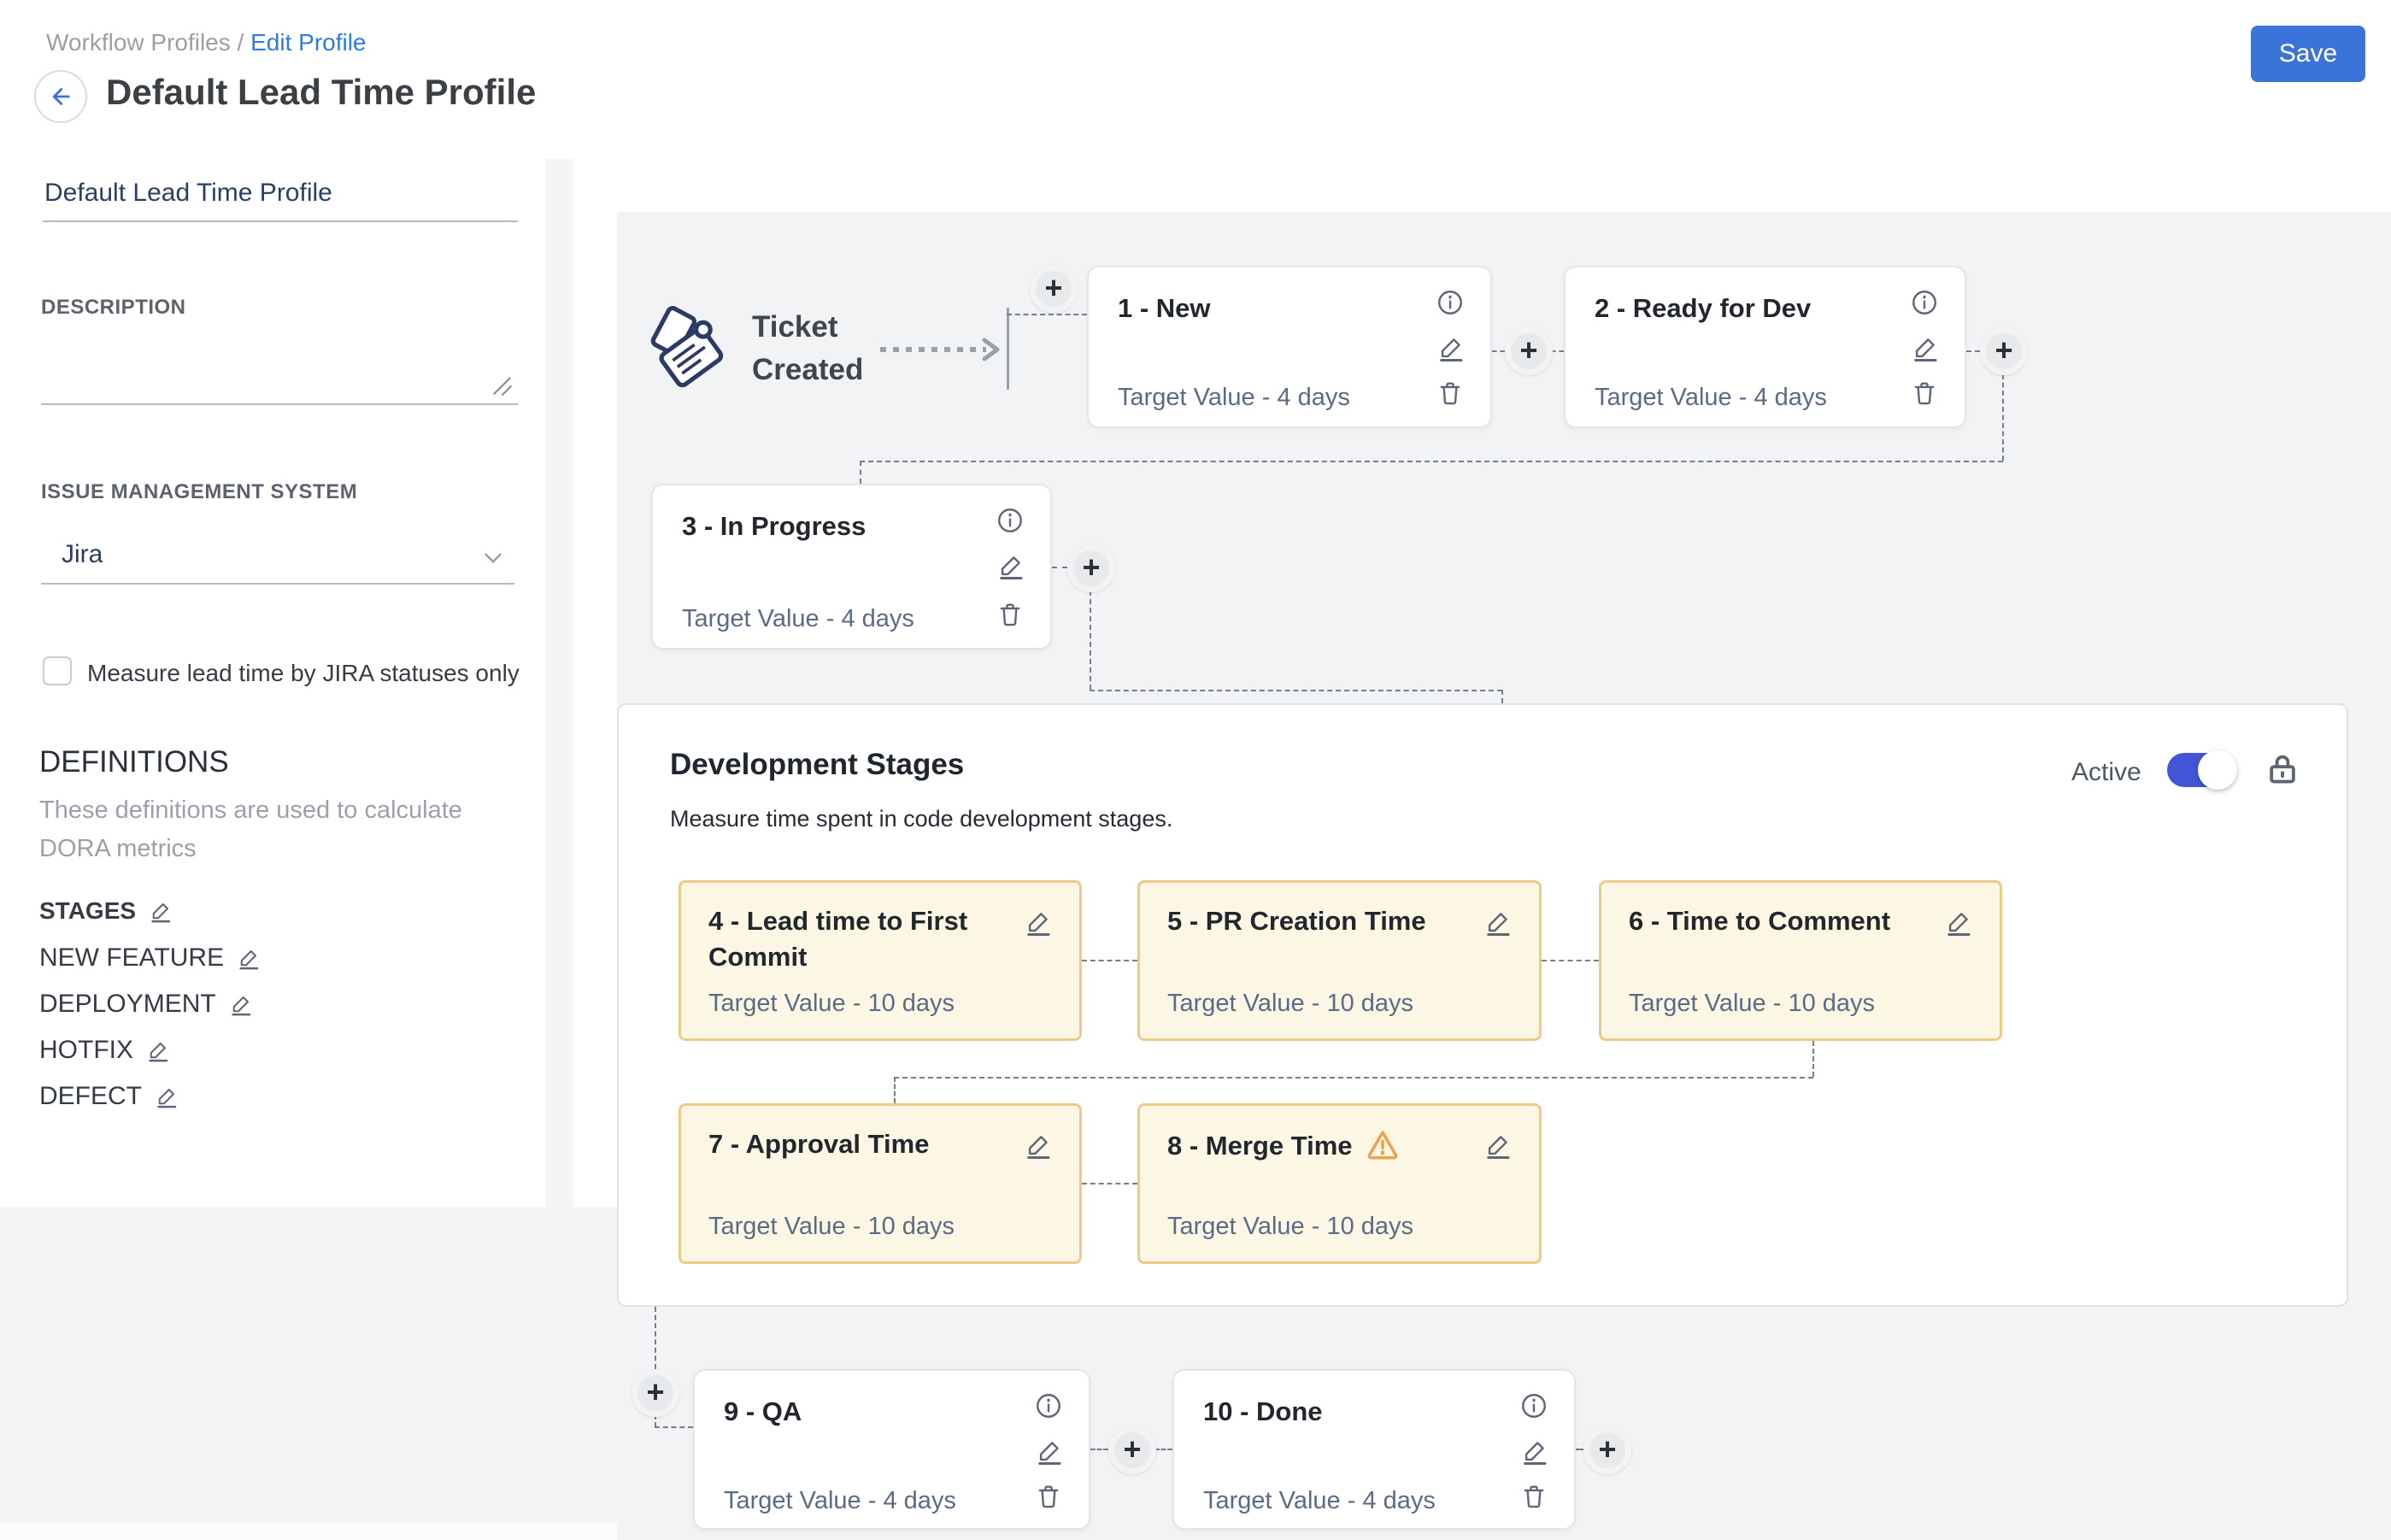 The image size is (2391, 1540). Describe the element at coordinates (819, 1144) in the screenshot. I see `stage-title: 7 - Approval Time` at that location.